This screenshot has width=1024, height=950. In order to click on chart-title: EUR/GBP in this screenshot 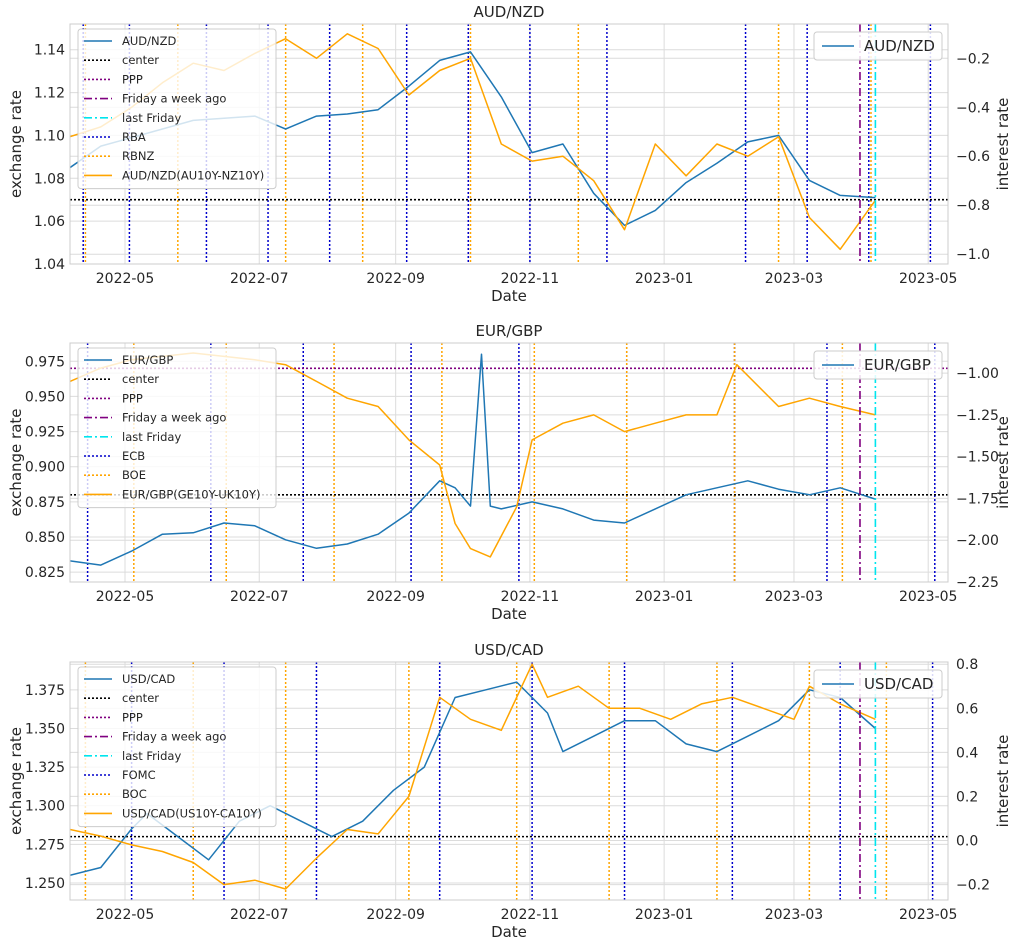, I will do `click(509, 331)`.